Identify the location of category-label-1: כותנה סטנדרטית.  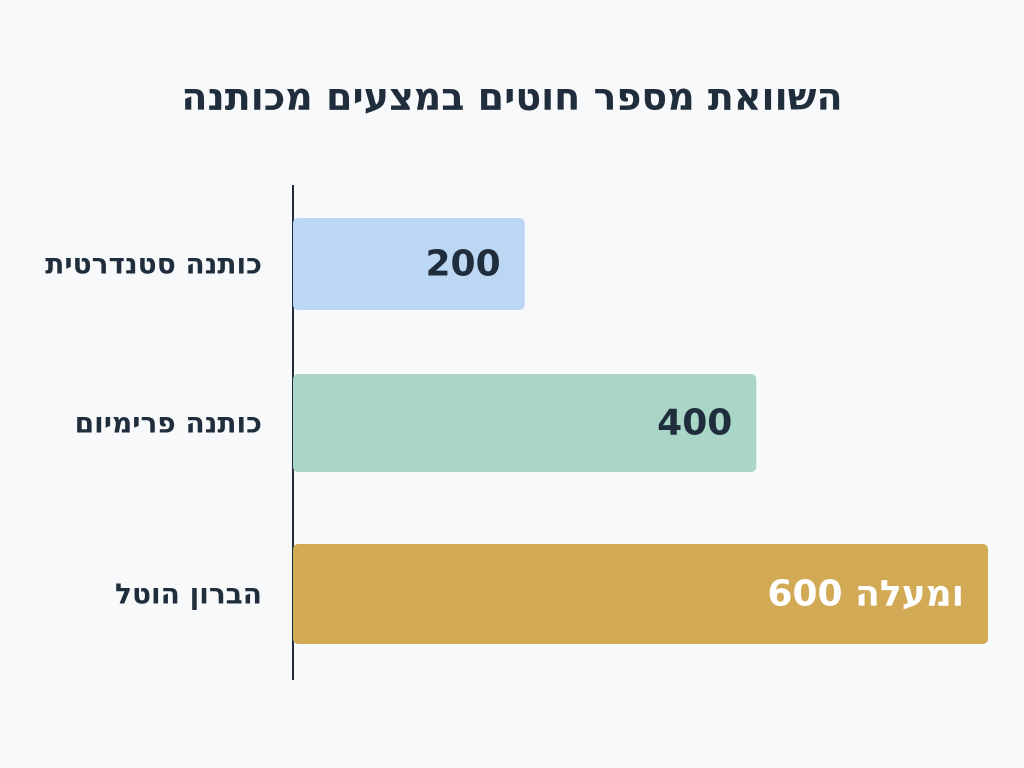
(153, 264).